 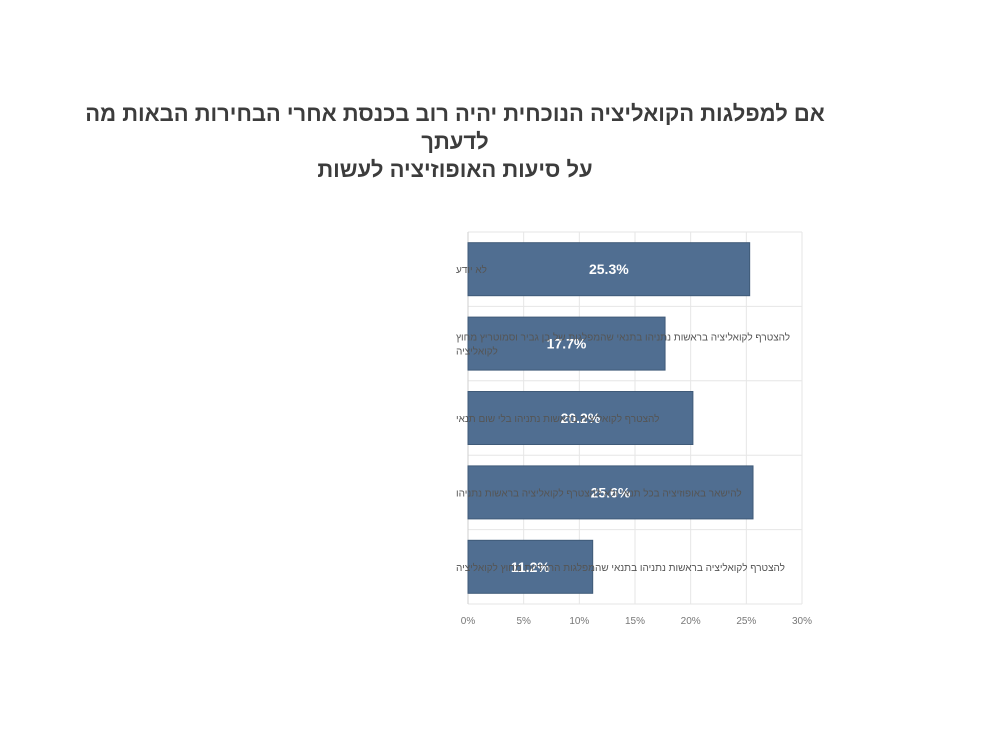 I want to click on bar-value-label: 25.3%, so click(x=609, y=269).